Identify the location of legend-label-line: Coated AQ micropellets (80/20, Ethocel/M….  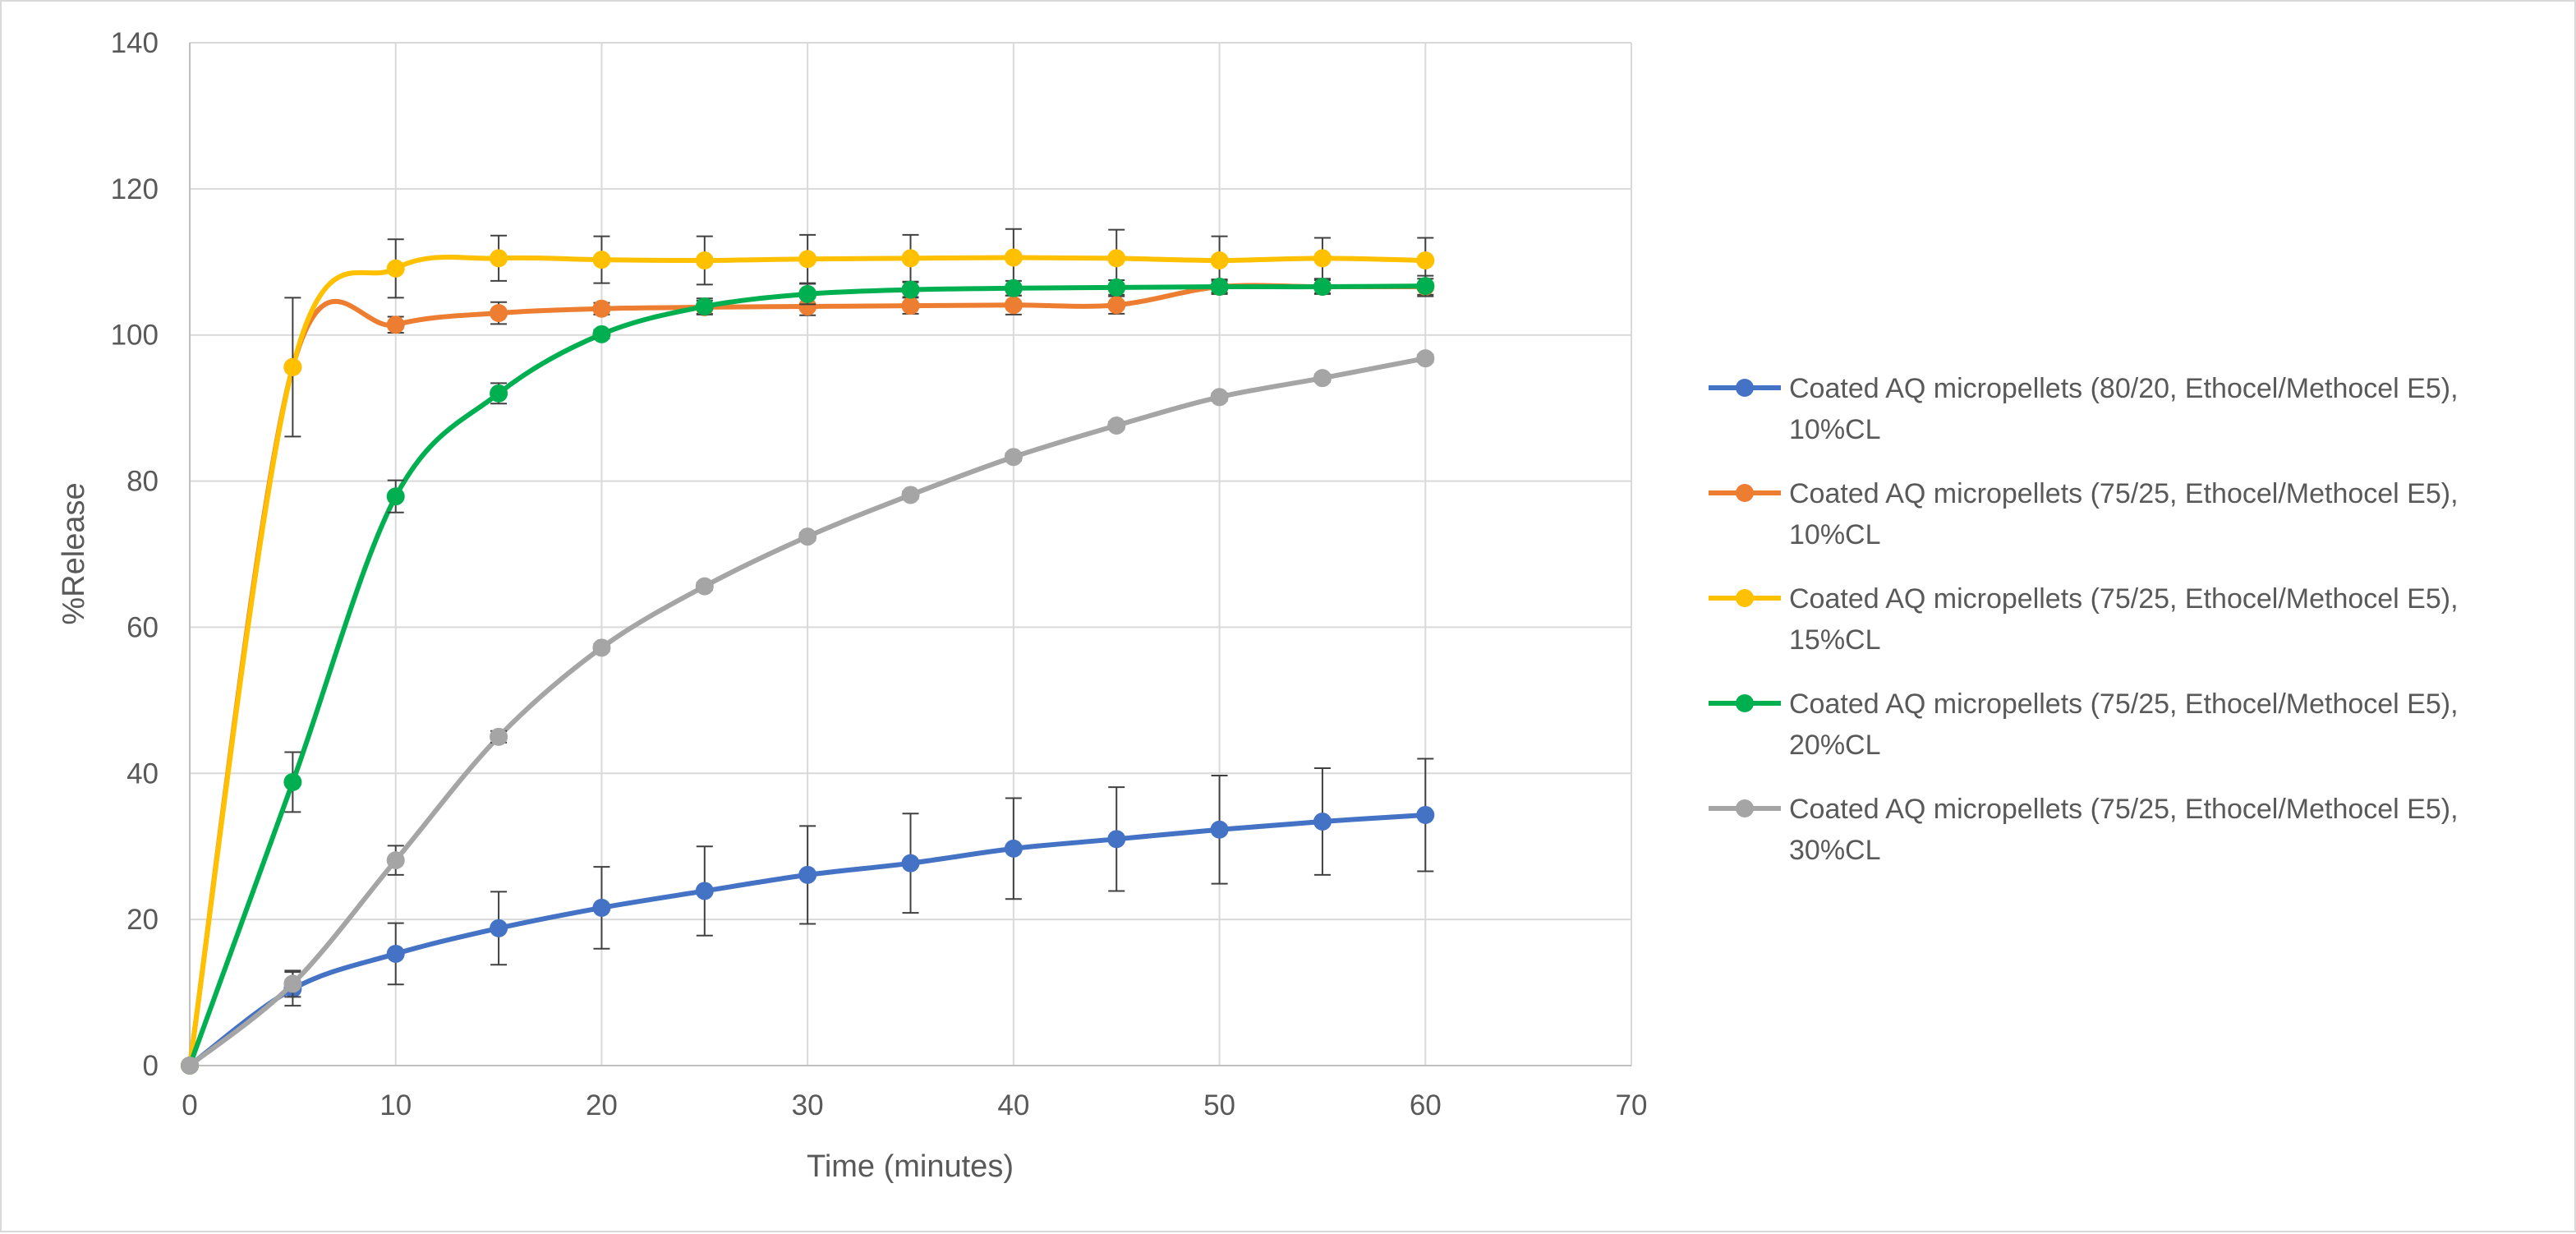
(2124, 388).